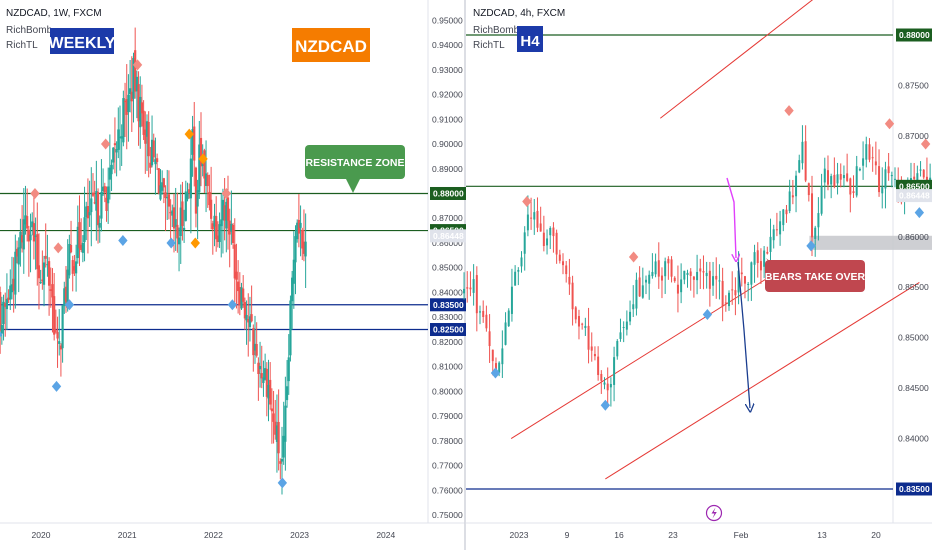 Image resolution: width=932 pixels, height=550 pixels. What do you see at coordinates (913, 388) in the screenshot?
I see `y-tick-label: 0.84500` at bounding box center [913, 388].